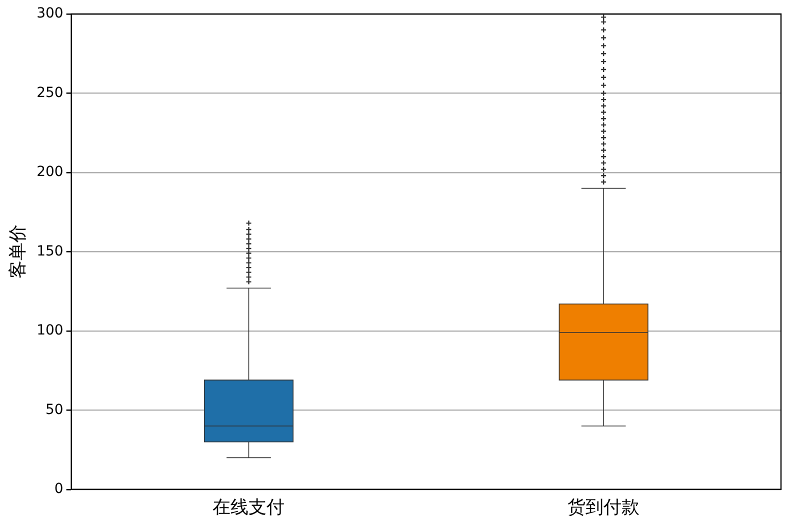 Image resolution: width=792 pixels, height=522 pixels. I want to click on y-tick-label: 0, so click(59, 489).